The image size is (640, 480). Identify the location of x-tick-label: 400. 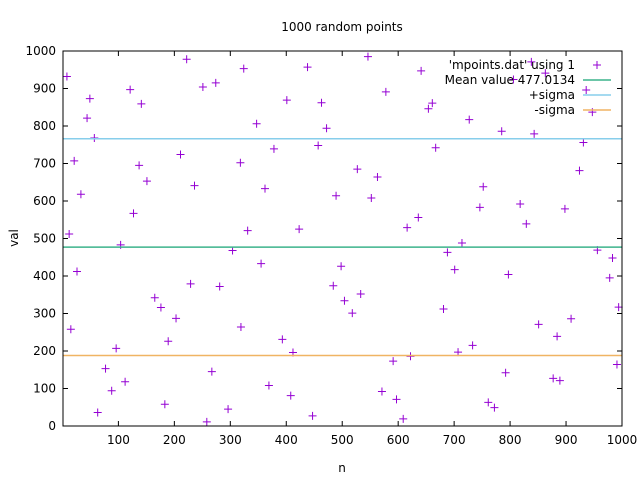
(286, 440).